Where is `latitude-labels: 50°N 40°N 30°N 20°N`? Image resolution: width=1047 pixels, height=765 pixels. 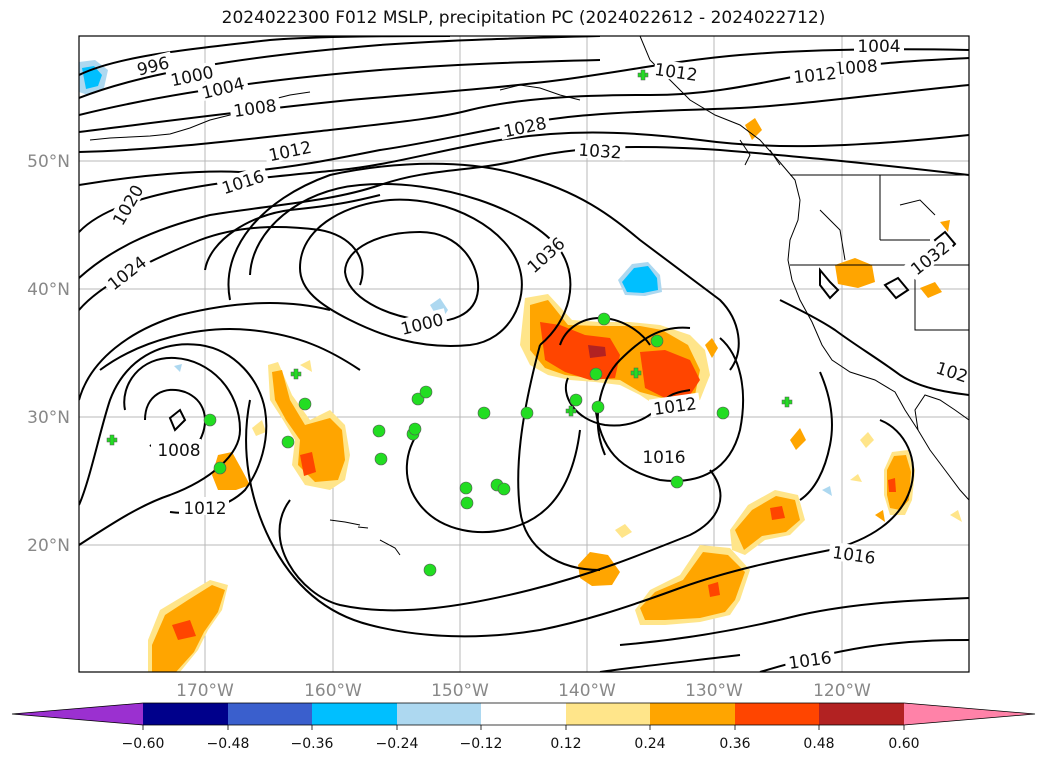 latitude-labels: 50°N 40°N 30°N 20°N is located at coordinates (48, 354).